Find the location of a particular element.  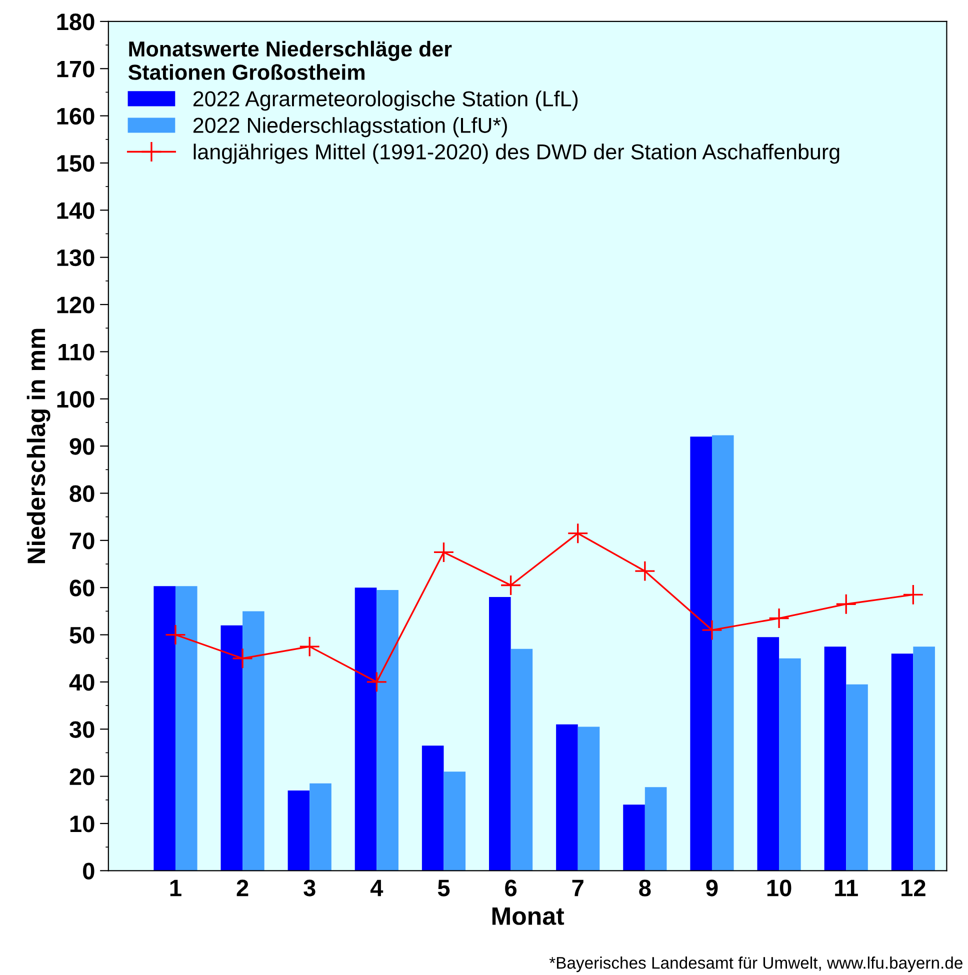

legend-label: 2022 Agrarmeteorologische Station (LfL) is located at coordinates (385, 100).